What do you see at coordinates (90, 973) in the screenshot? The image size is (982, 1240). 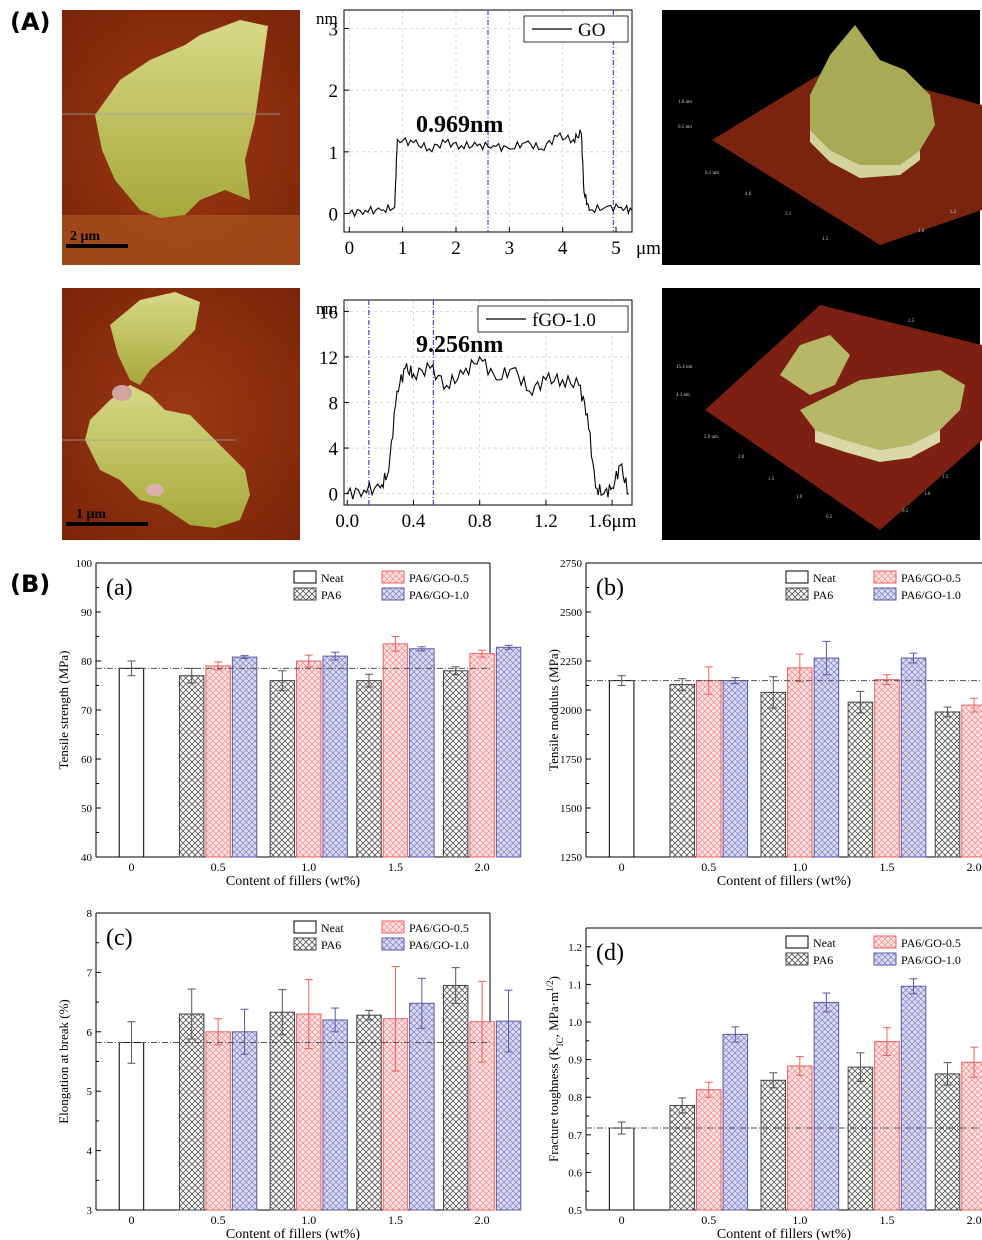 I see `y-tick-label: 7` at bounding box center [90, 973].